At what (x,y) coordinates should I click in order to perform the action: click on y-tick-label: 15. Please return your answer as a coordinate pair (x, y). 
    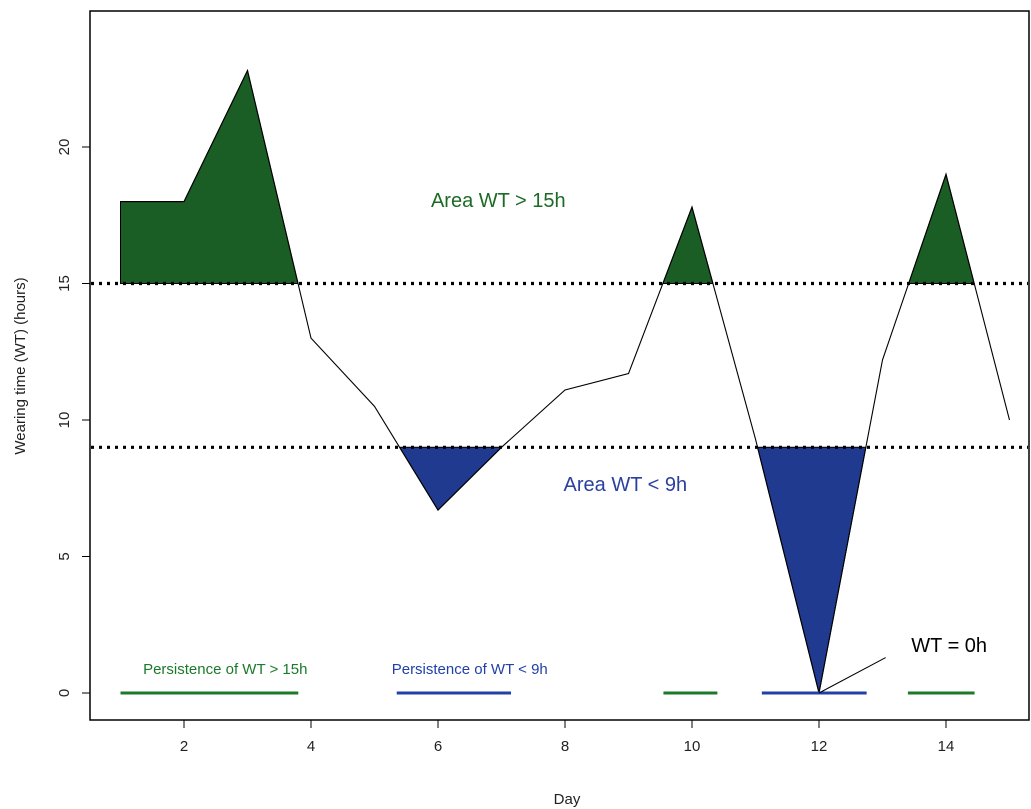
    Looking at the image, I should click on (64, 283).